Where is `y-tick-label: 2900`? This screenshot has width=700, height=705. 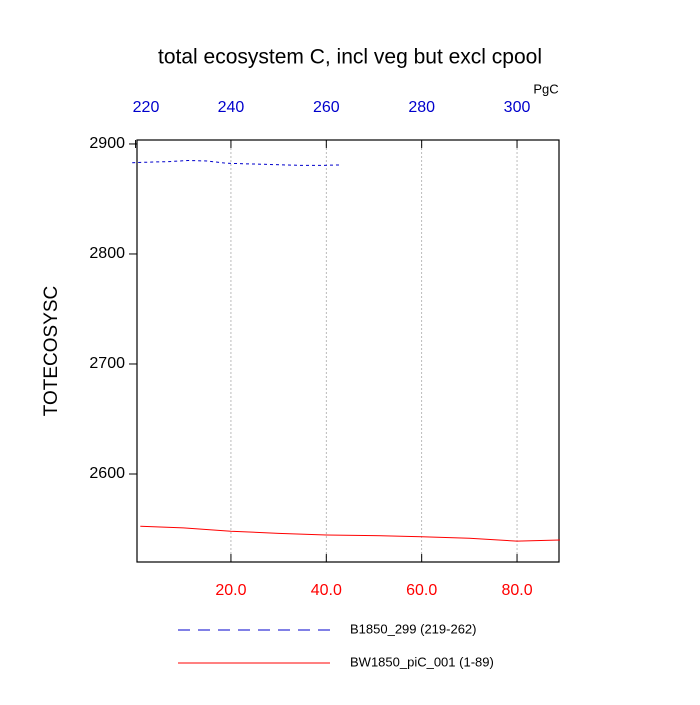
y-tick-label: 2900 is located at coordinates (107, 143).